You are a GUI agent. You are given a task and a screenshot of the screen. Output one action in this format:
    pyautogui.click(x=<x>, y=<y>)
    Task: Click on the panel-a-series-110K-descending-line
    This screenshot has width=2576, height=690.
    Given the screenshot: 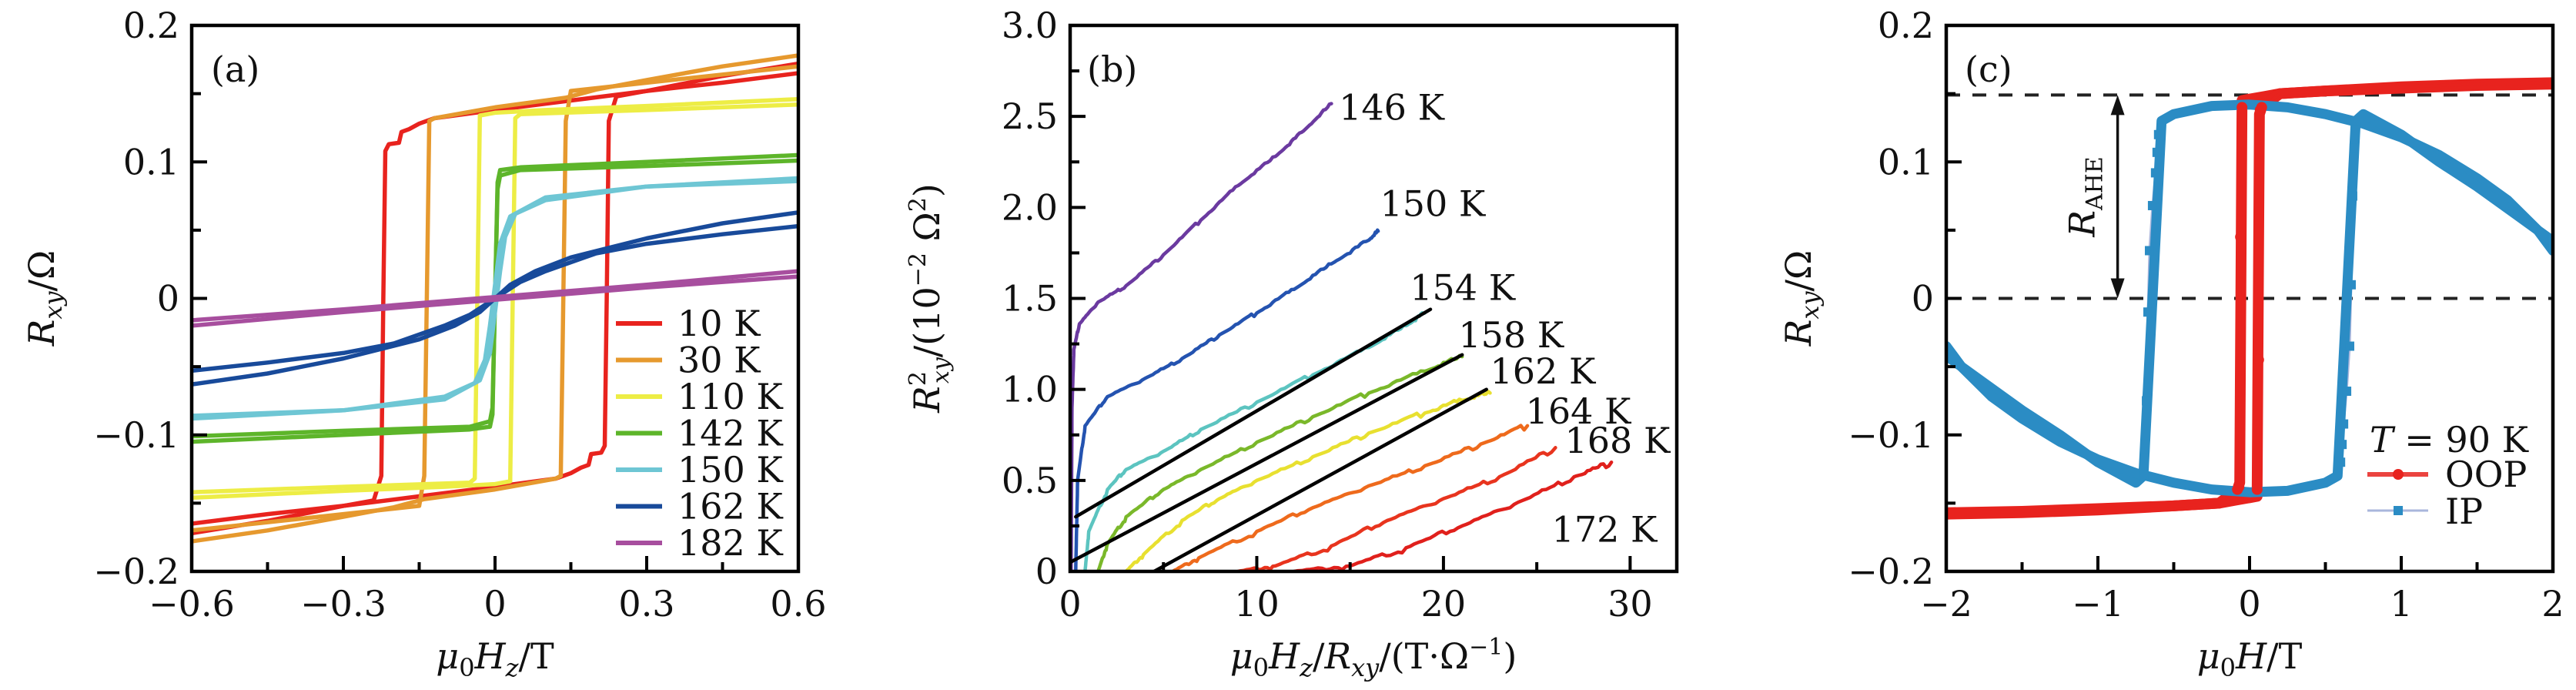 What is the action you would take?
    pyautogui.click(x=495, y=295)
    